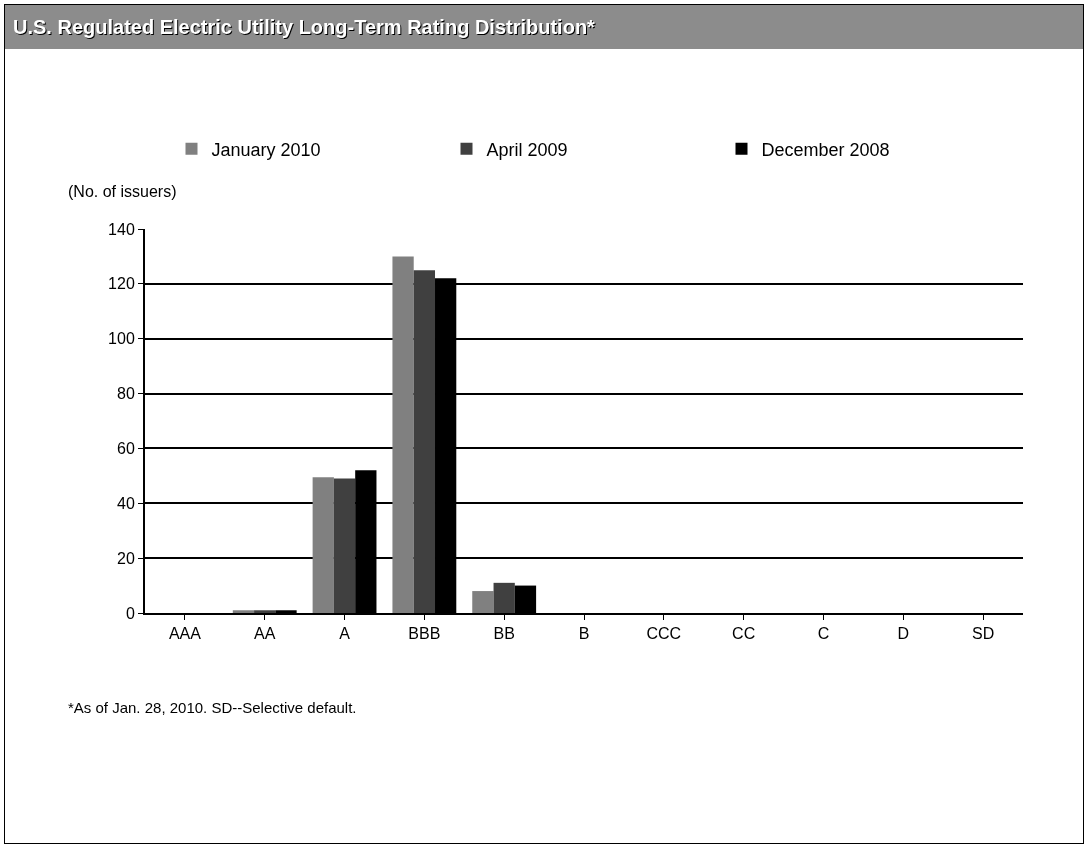 The width and height of the screenshot is (1090, 850). Describe the element at coordinates (983, 634) in the screenshot. I see `x-tick-label: SD` at that location.